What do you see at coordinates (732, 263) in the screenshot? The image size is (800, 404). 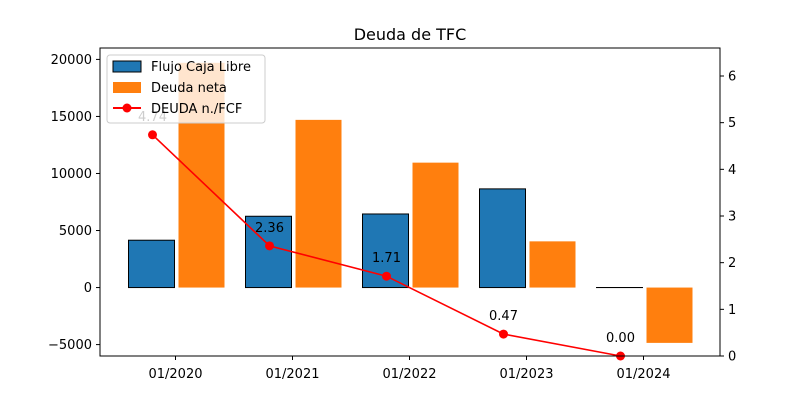 I see `y-right-tick-label: 2` at bounding box center [732, 263].